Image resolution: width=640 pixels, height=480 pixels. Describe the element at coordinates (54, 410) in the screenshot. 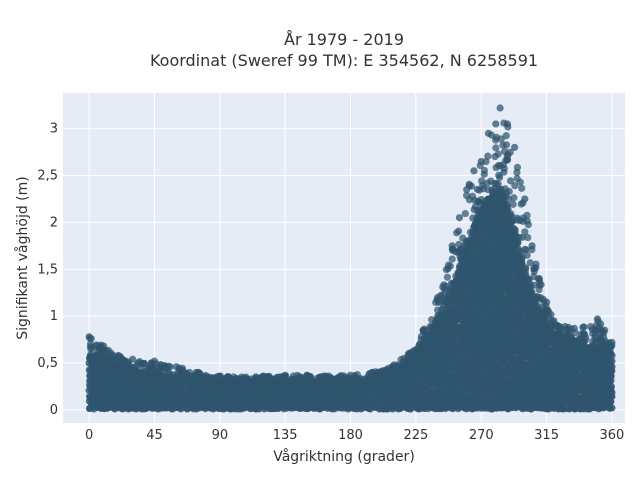

I see `y-tick-label: 0` at that location.